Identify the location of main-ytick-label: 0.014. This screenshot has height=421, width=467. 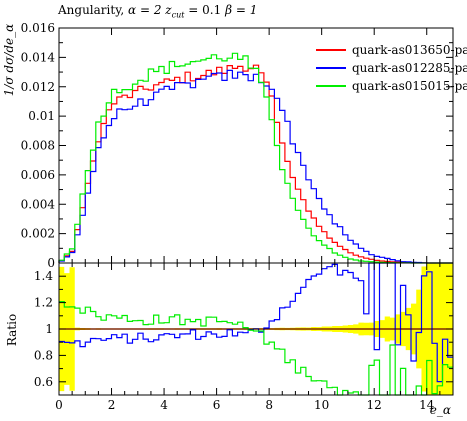
(38, 57).